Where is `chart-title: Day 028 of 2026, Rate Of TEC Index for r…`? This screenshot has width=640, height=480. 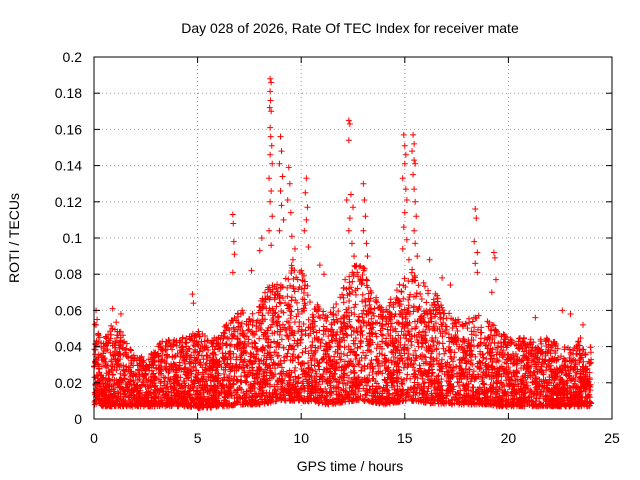 chart-title: Day 028 of 2026, Rate Of TEC Index for r… is located at coordinates (350, 28).